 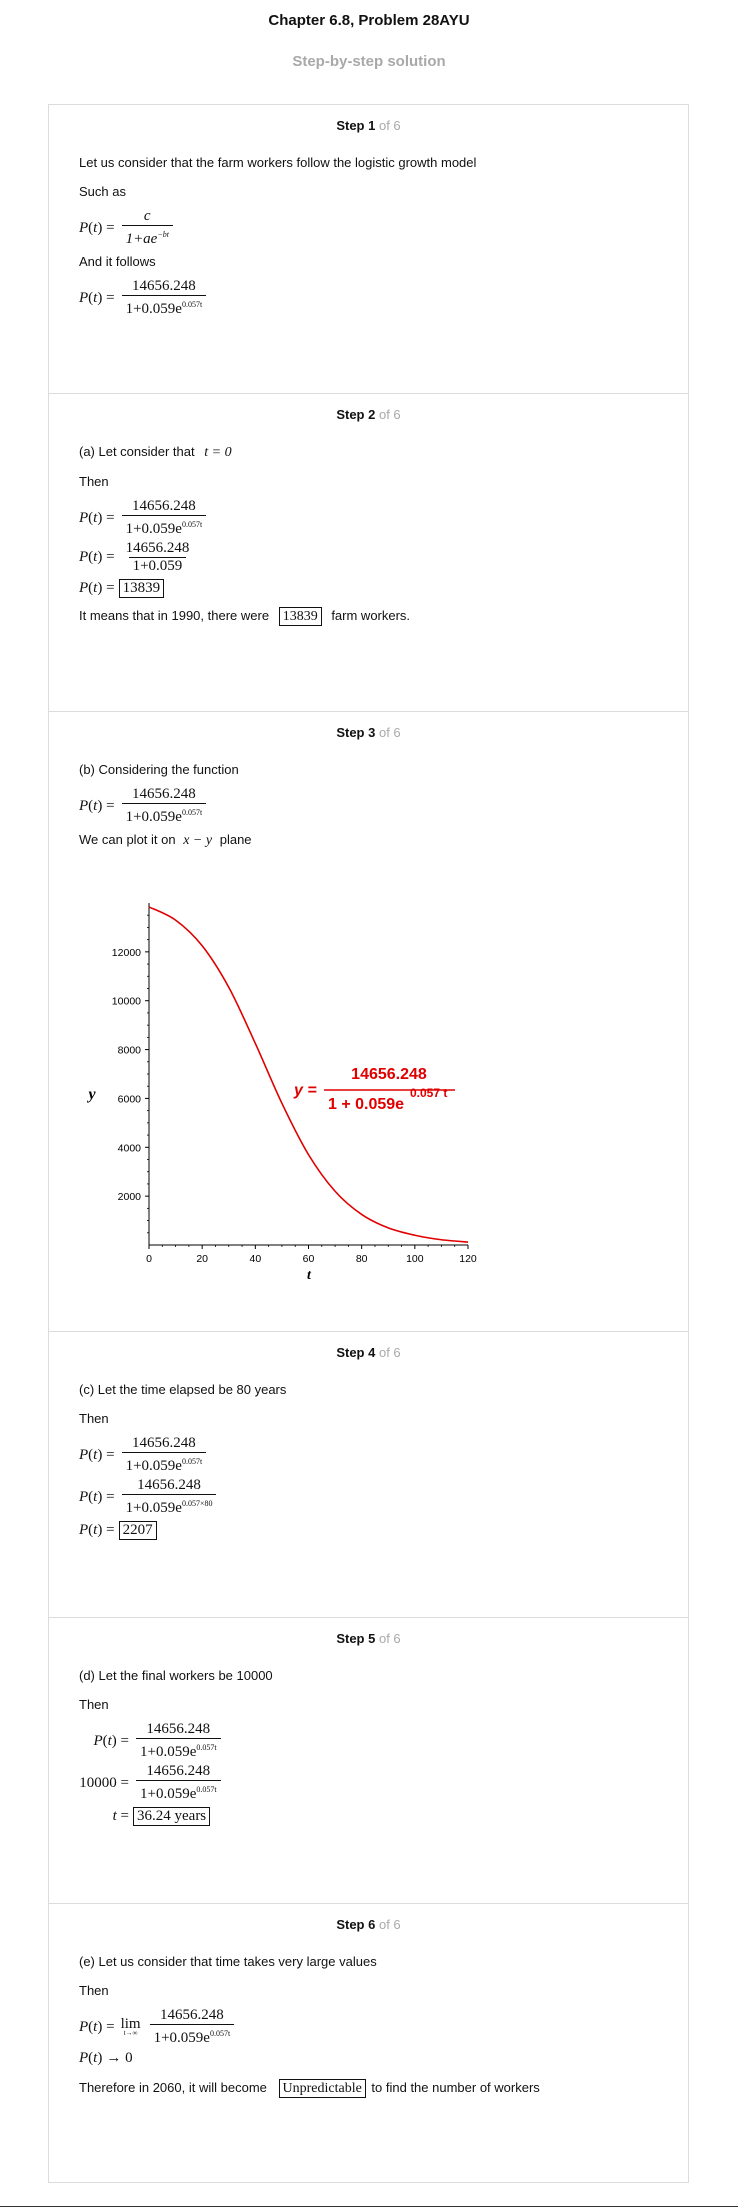 I want to click on curve-label-denominator: 1 + 0.059e, so click(x=366, y=1104).